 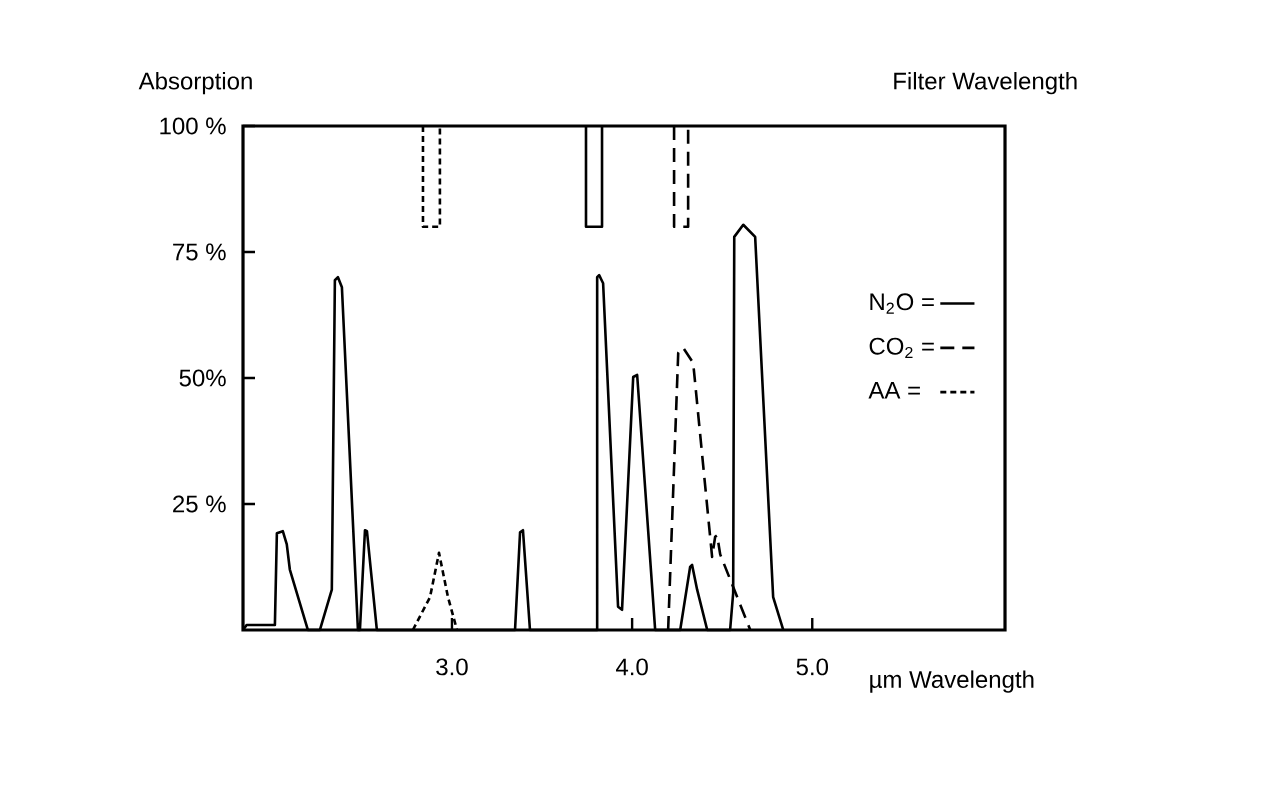 I want to click on y-tick-label: 75 %, so click(x=199, y=252).